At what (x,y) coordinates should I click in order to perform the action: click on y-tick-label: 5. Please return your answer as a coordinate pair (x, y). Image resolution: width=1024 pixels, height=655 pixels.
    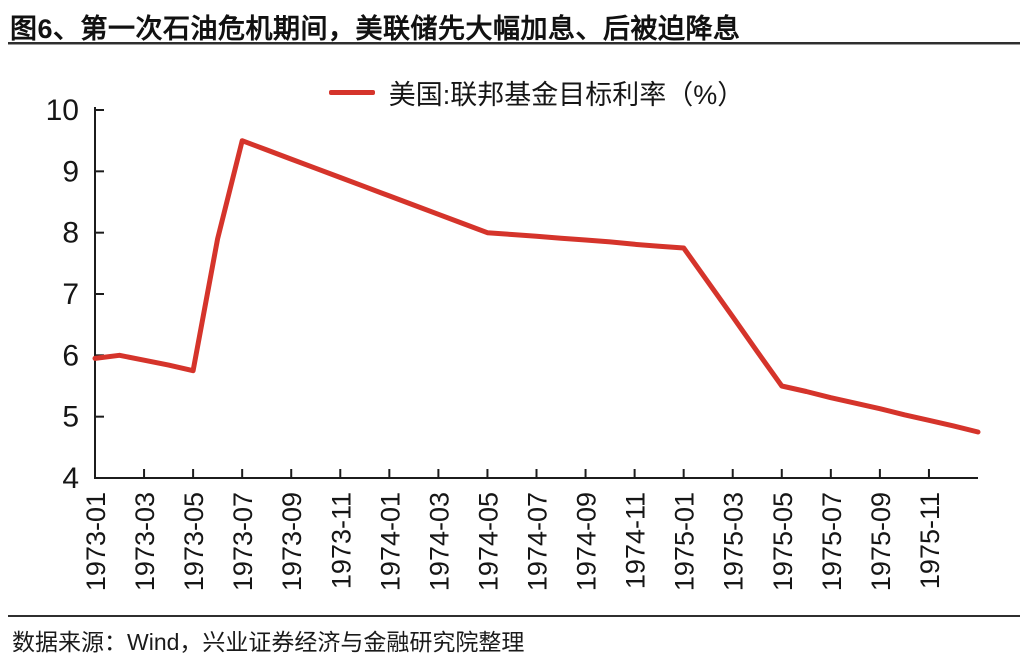
    Looking at the image, I should click on (70, 417).